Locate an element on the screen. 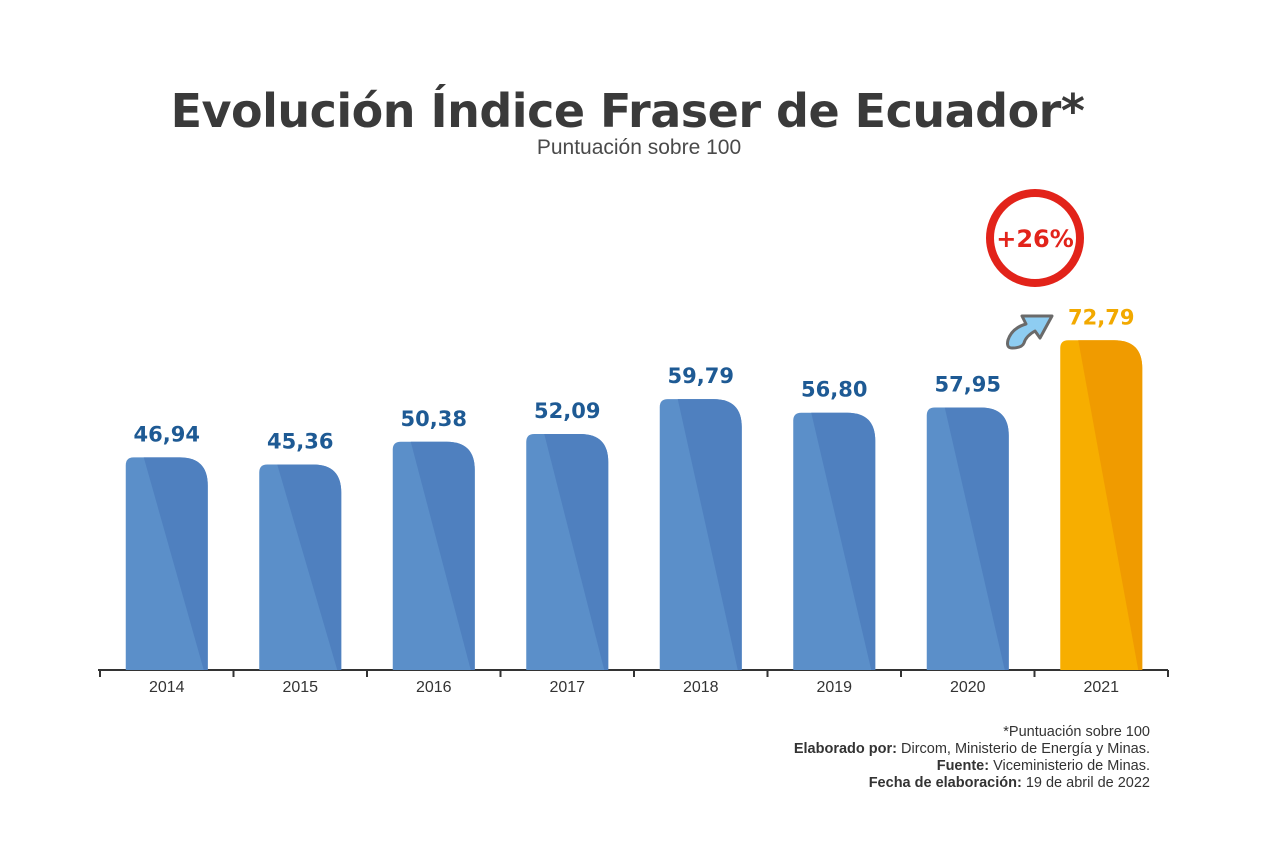  footer-source: Fuente: Viceministerio de Minas. is located at coordinates (972, 766).